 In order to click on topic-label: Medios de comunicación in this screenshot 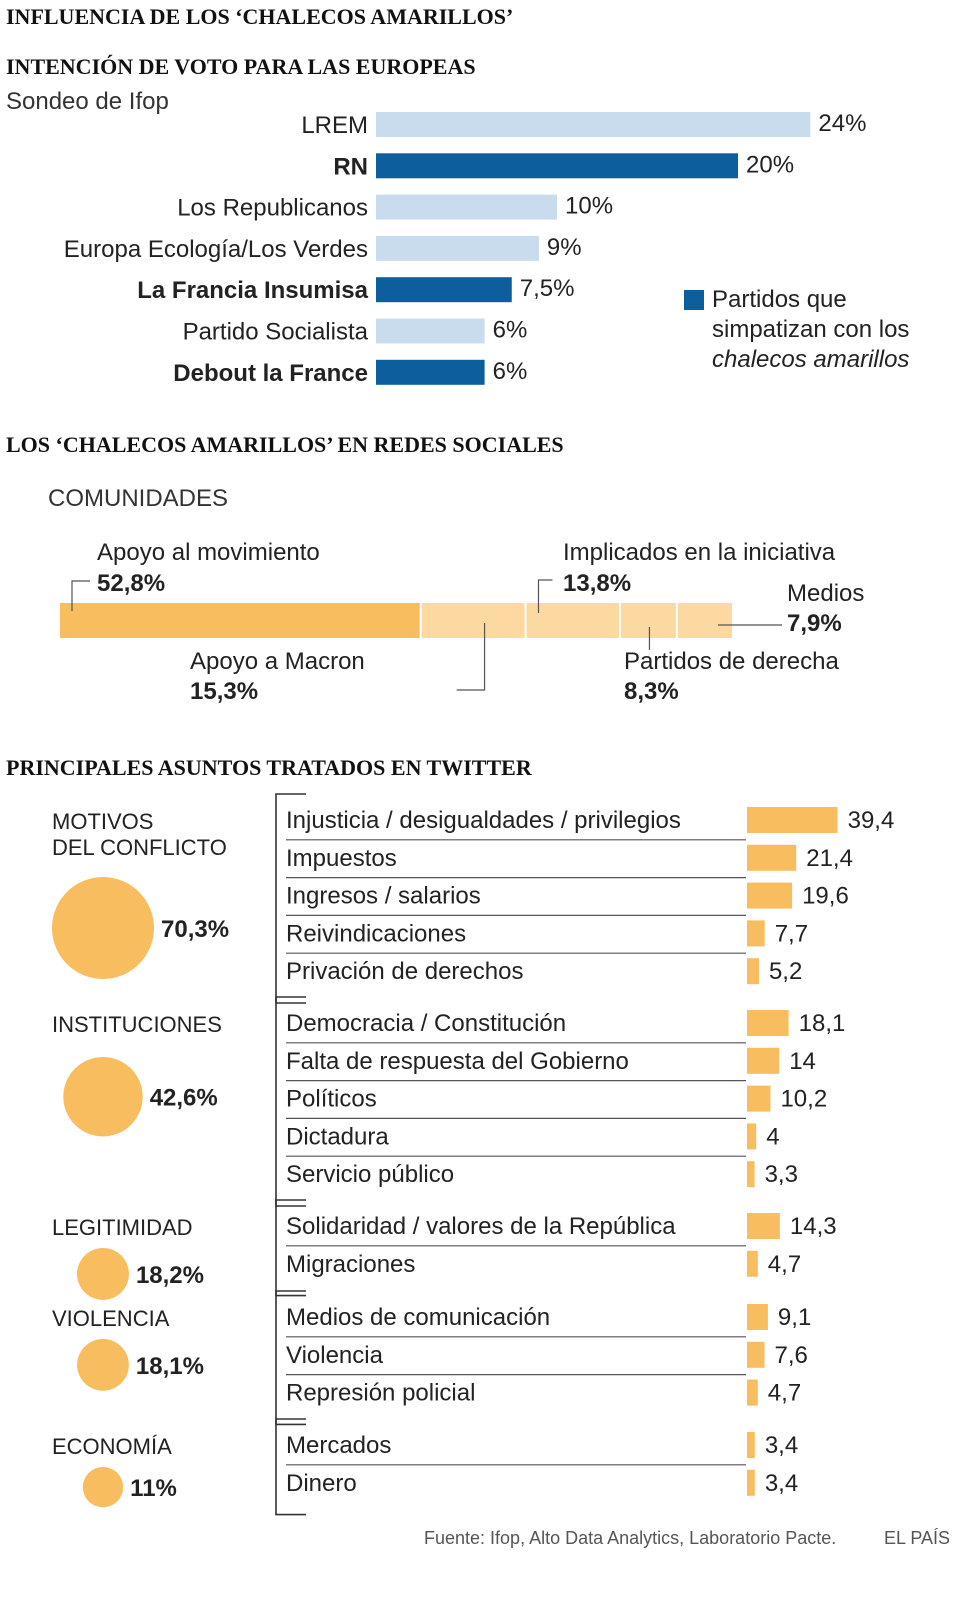, I will do `click(418, 1317)`.